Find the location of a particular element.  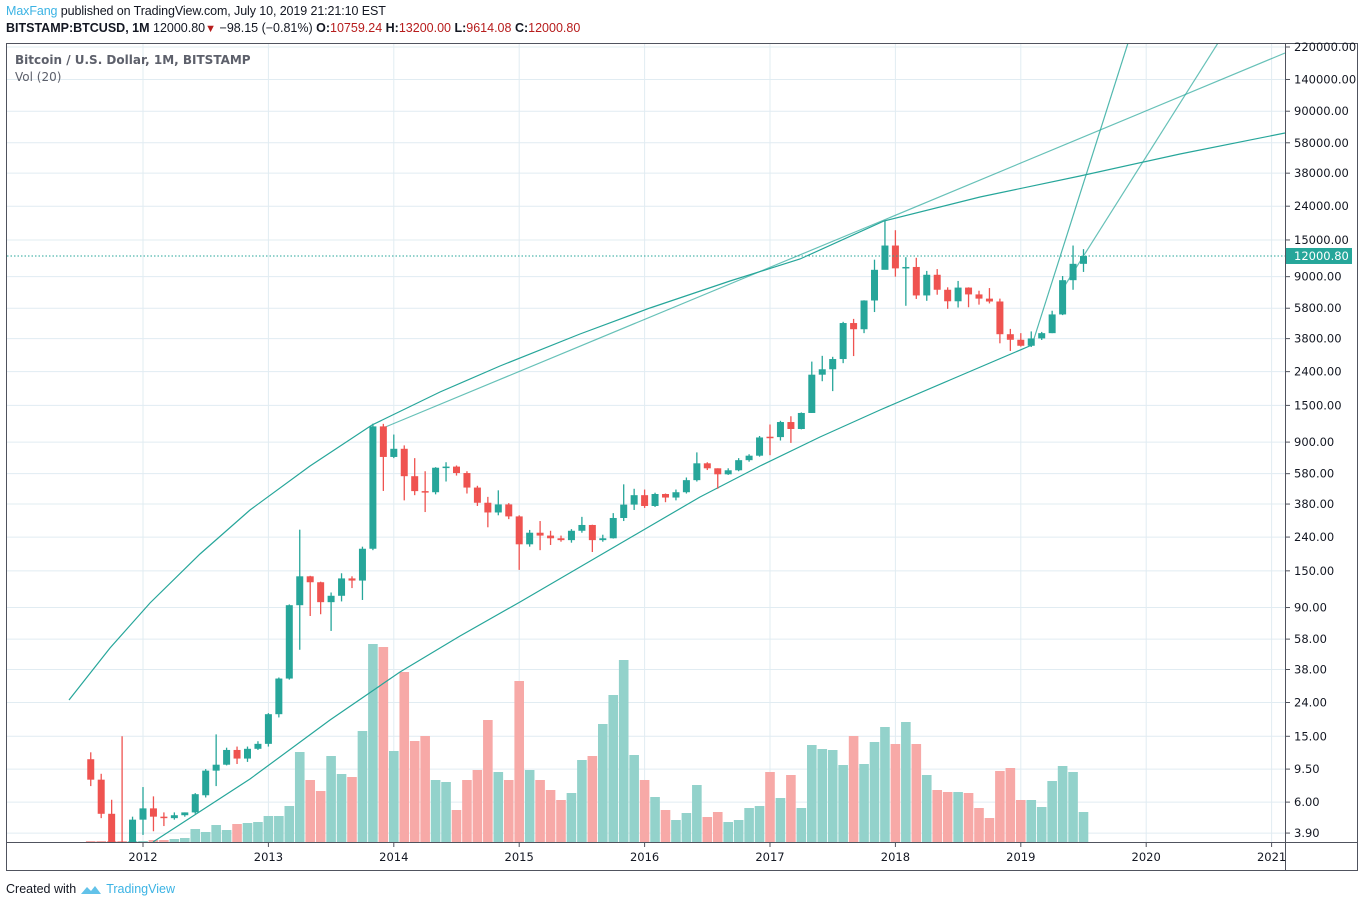

tradingview-link: TradingView is located at coordinates (140, 889).